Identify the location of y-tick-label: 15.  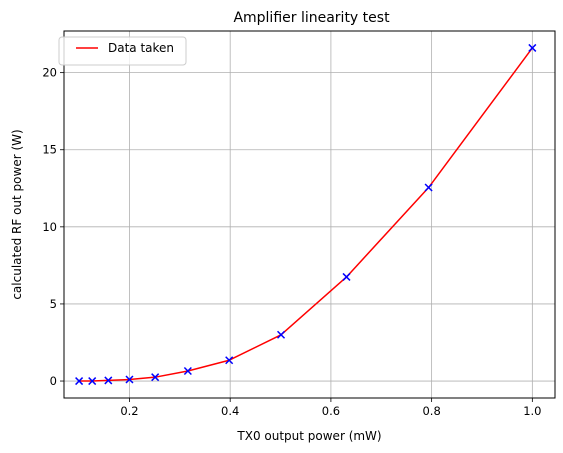
(49, 150).